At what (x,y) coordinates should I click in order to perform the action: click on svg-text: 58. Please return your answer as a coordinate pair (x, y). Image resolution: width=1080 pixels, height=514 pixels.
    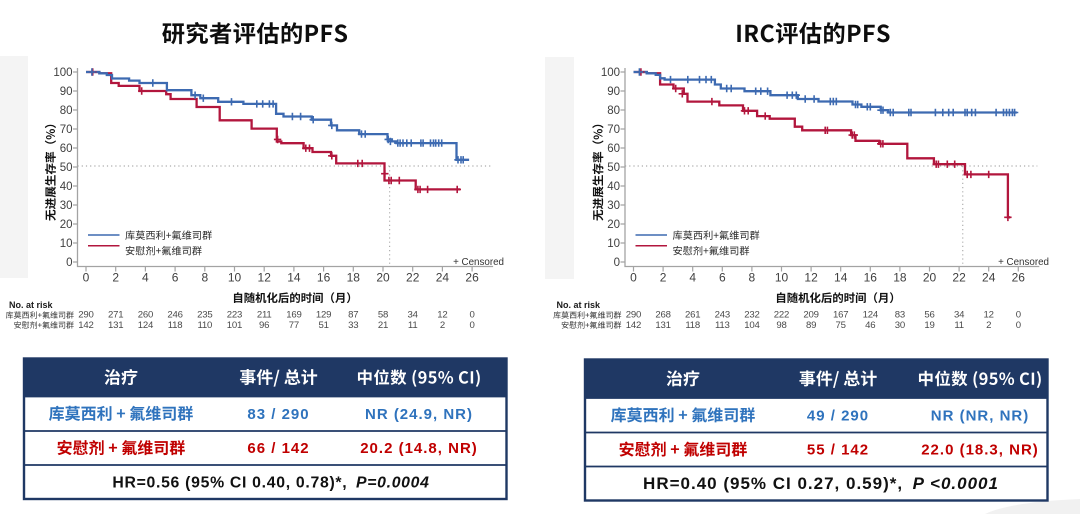
    Looking at the image, I should click on (383, 315).